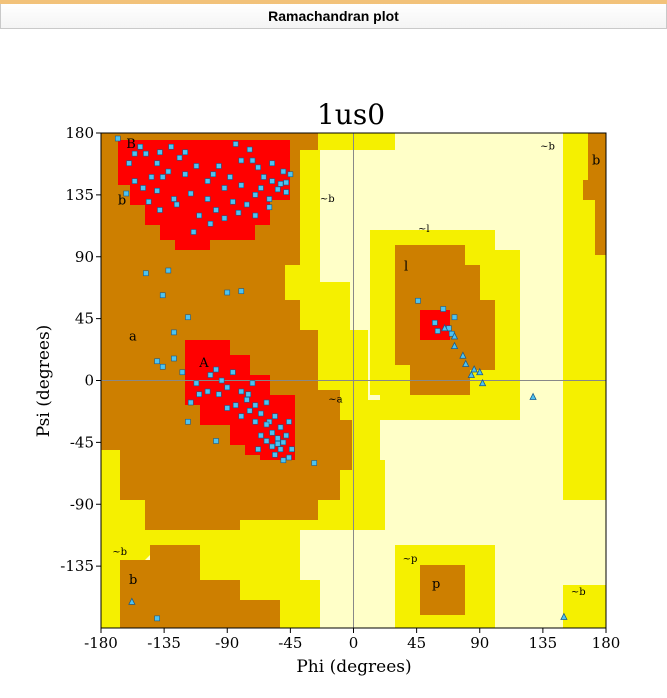 The width and height of the screenshot is (667, 698). I want to click on chart-title: 1us0, so click(351, 114).